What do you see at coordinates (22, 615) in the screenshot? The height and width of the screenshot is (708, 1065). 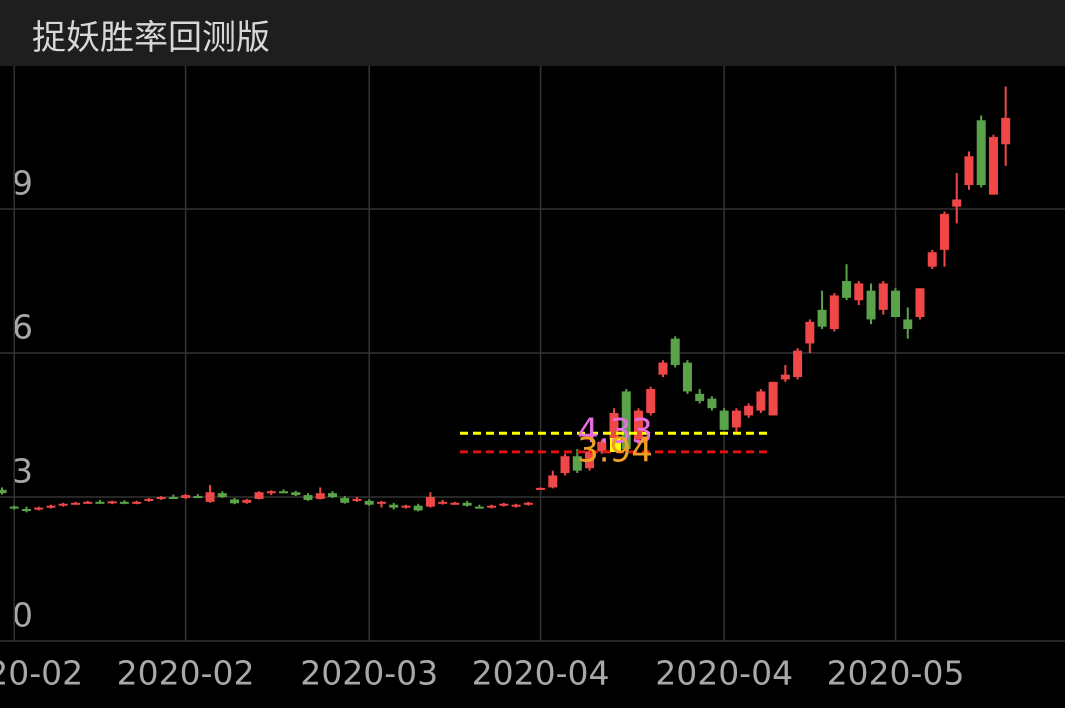 I see `y-tick-label: 0` at bounding box center [22, 615].